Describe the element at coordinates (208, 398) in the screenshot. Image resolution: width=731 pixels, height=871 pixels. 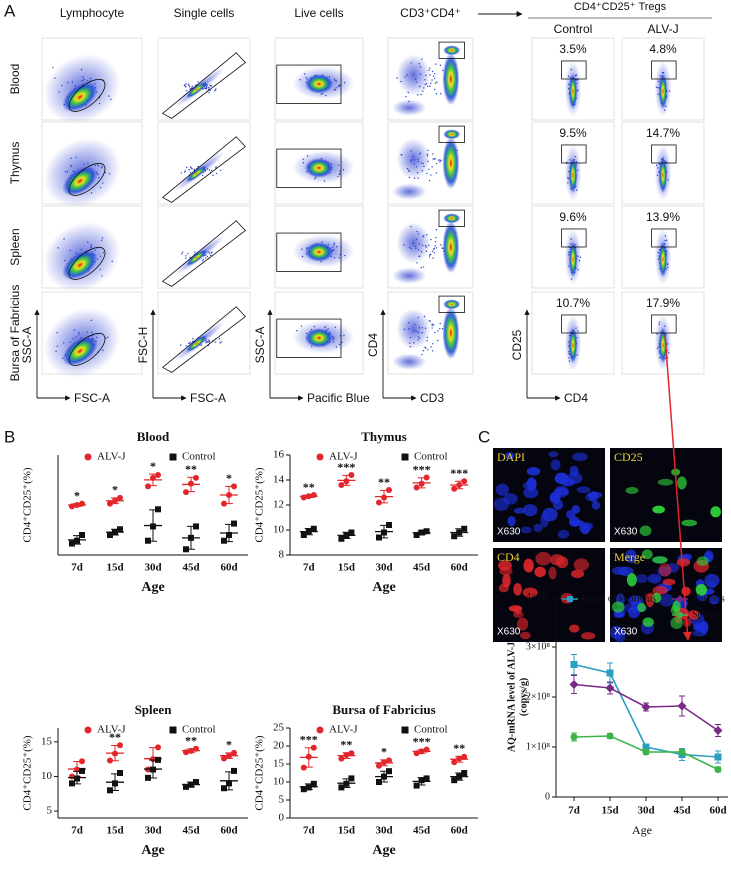
I see `x-axis-label: FSC-A` at that location.